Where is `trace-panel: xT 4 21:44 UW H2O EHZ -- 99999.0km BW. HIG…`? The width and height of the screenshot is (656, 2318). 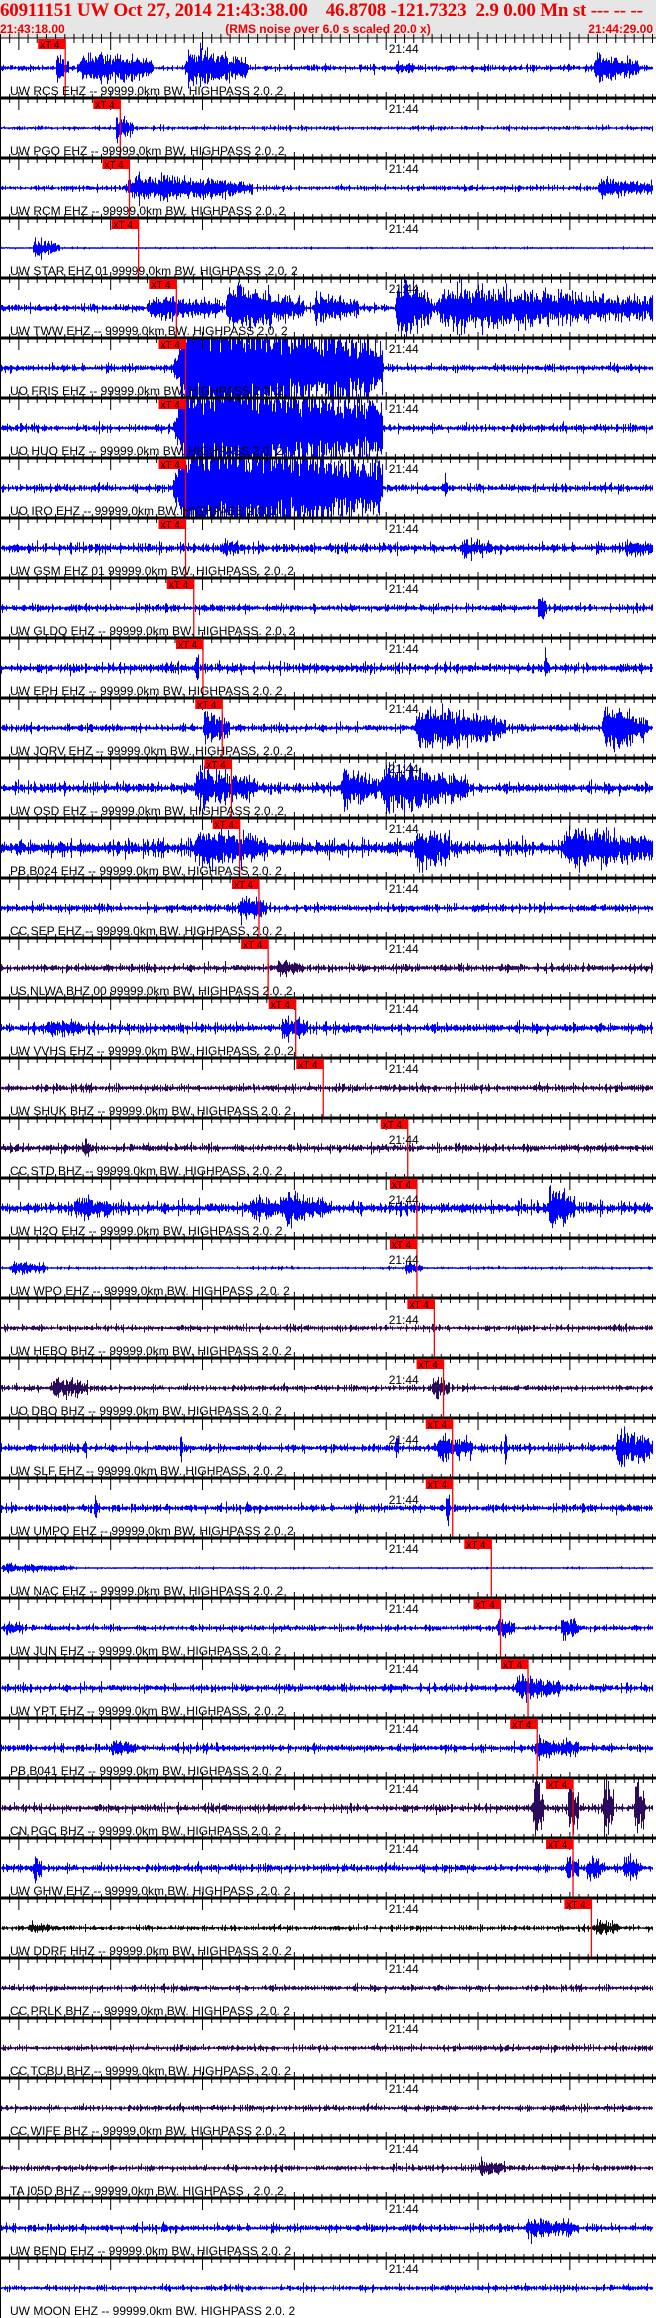 trace-panel: xT 4 21:44 UW H2O EHZ -- 99999.0km BW. HIG… is located at coordinates (328, 1205).